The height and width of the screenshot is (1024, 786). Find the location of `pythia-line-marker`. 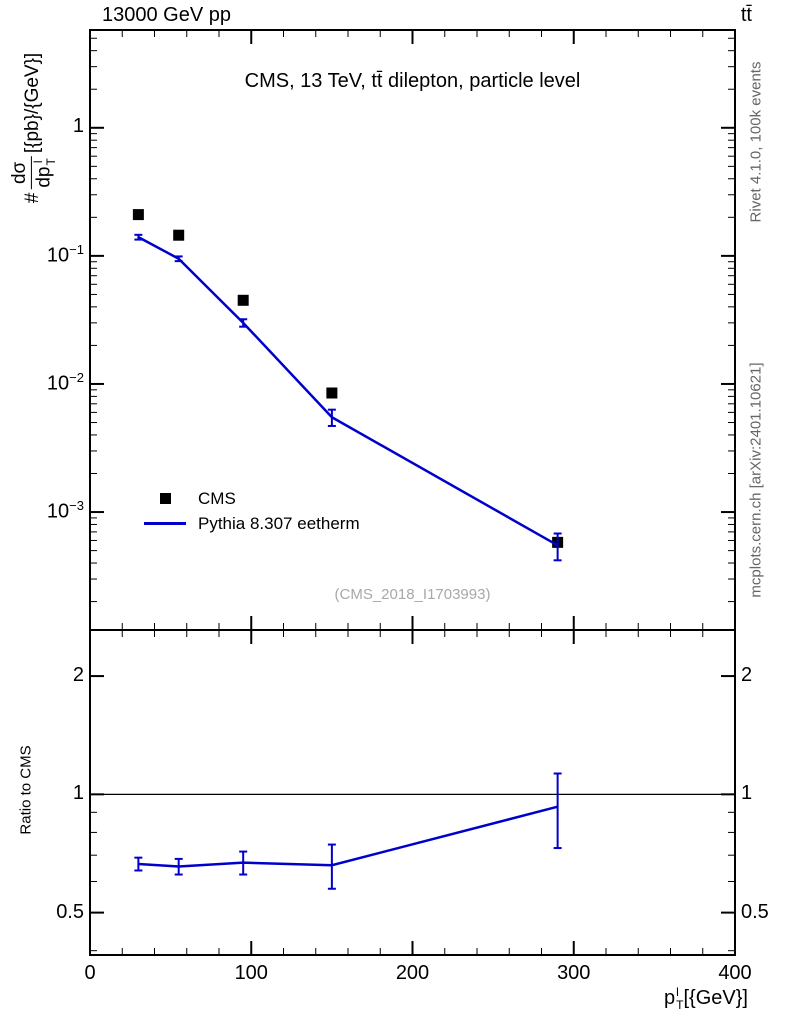

pythia-line-marker is located at coordinates (165, 523).